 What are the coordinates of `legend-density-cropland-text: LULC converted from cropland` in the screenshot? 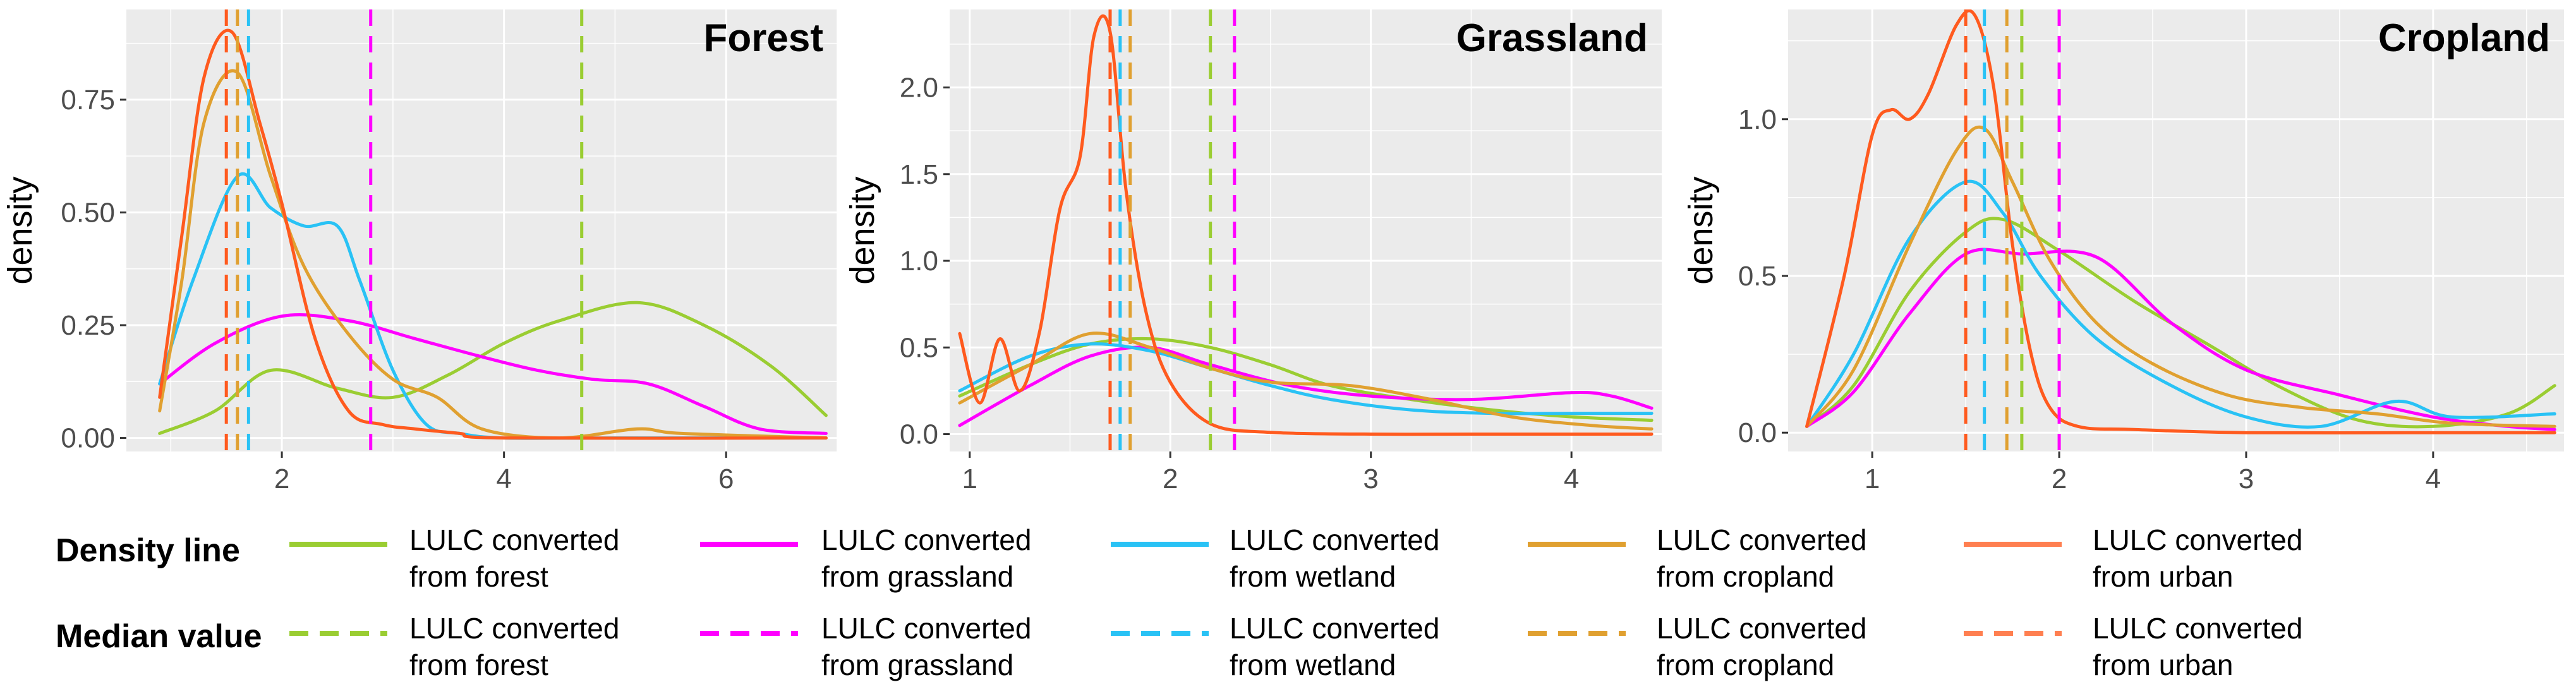 It's located at (1762, 558).